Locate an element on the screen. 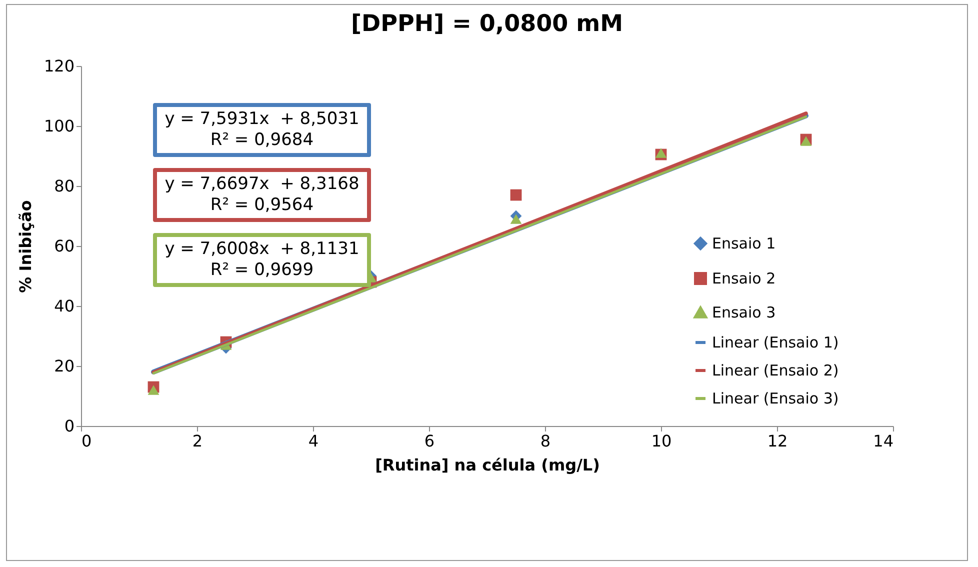  chart-title: [DPPH] = 0,0800 mM is located at coordinates (487, 24).